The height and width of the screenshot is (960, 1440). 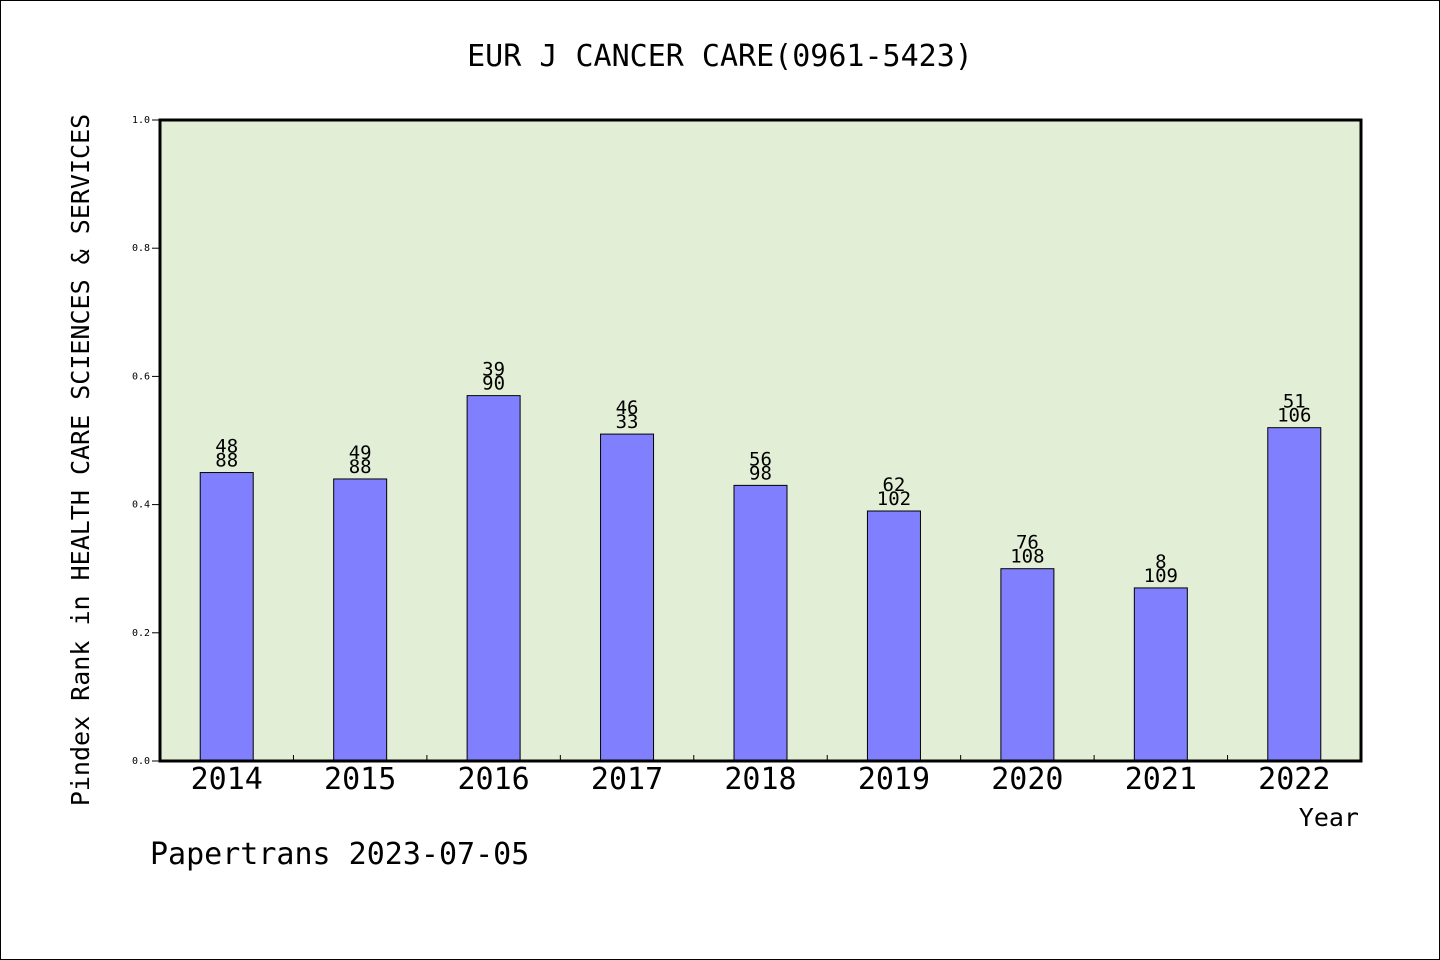 What do you see at coordinates (360, 620) in the screenshot?
I see `bar-2015` at bounding box center [360, 620].